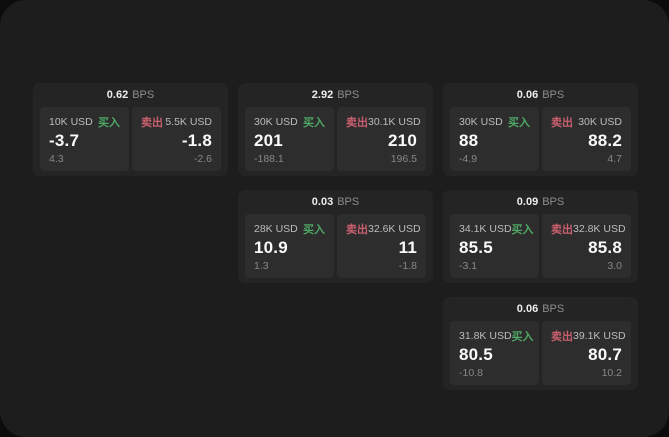 The width and height of the screenshot is (669, 437). I want to click on buy-change: -10.8, so click(471, 373).